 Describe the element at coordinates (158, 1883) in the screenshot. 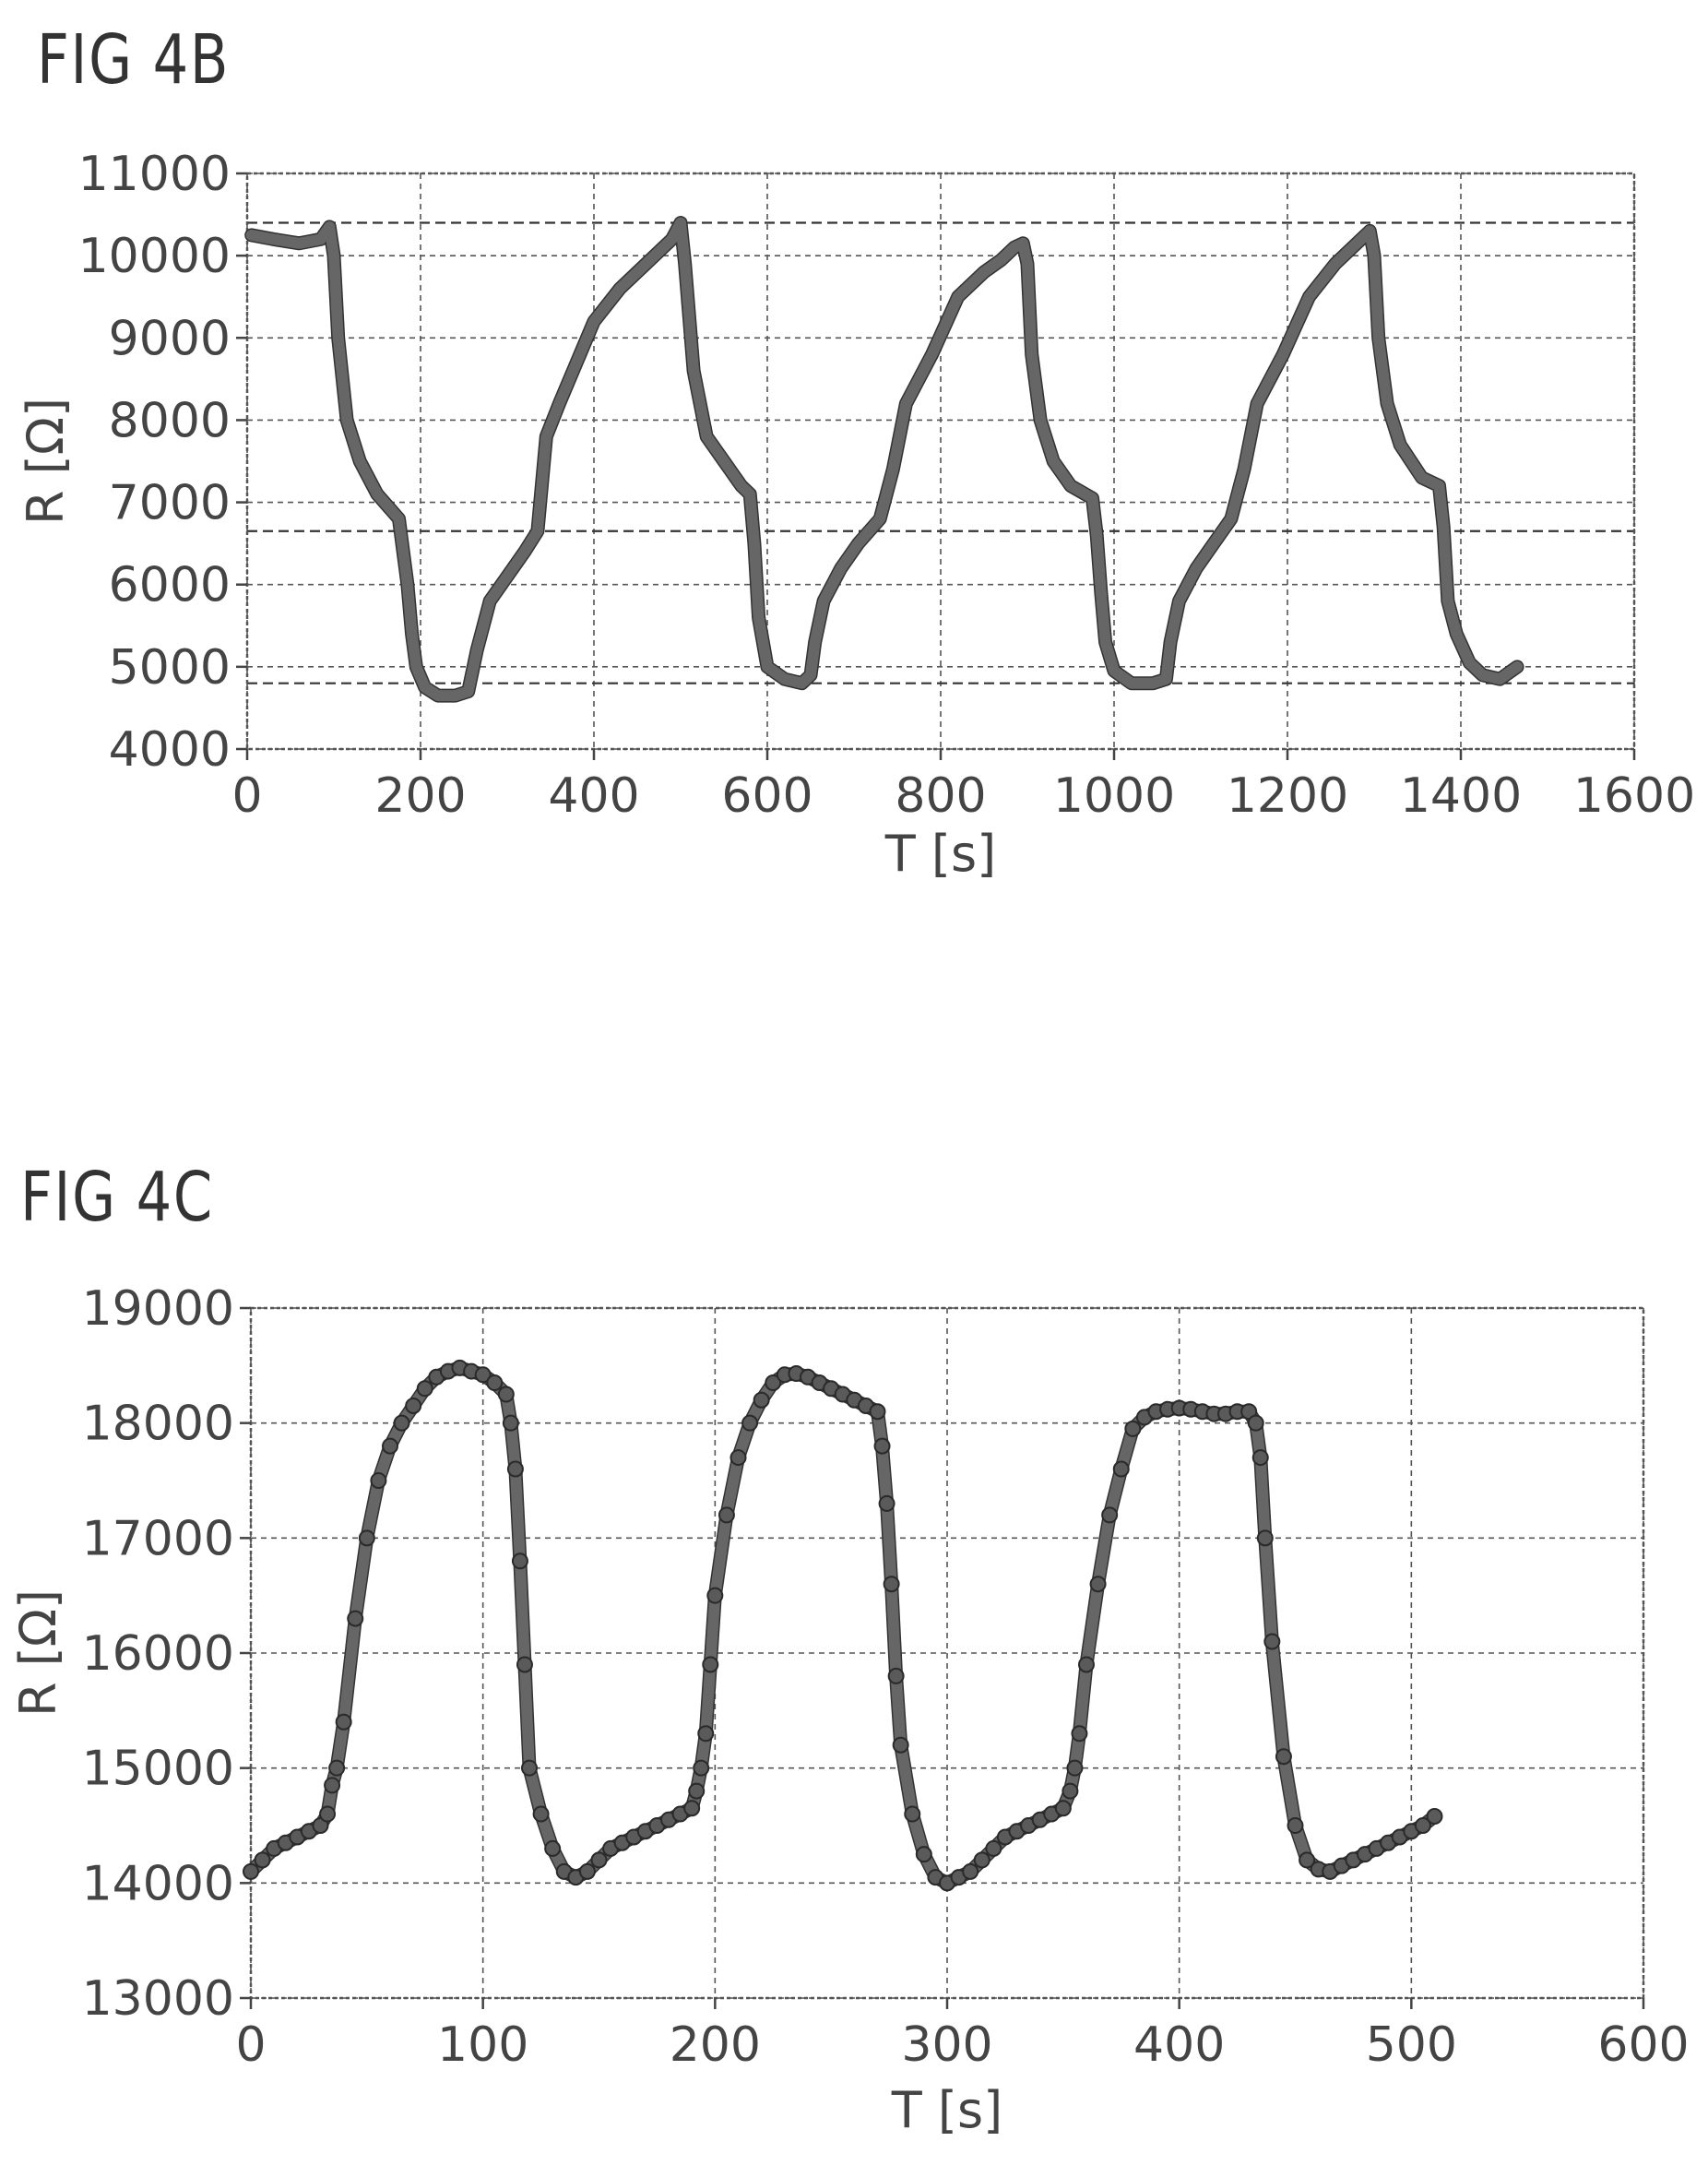

I see `y-tick-label: 14000` at that location.